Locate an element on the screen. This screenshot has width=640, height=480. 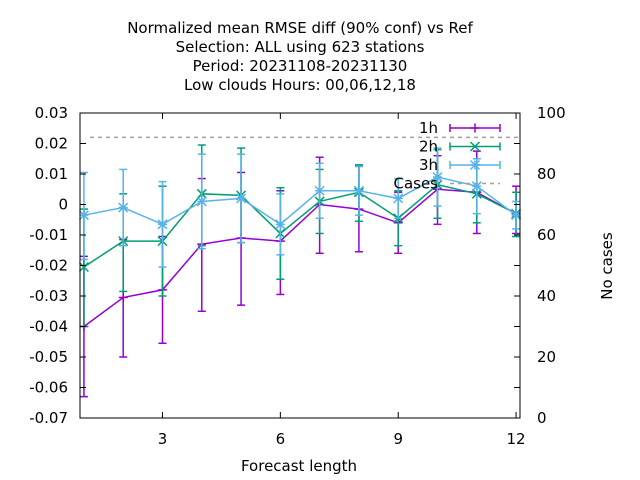
legend-label: 3h is located at coordinates (428, 165).